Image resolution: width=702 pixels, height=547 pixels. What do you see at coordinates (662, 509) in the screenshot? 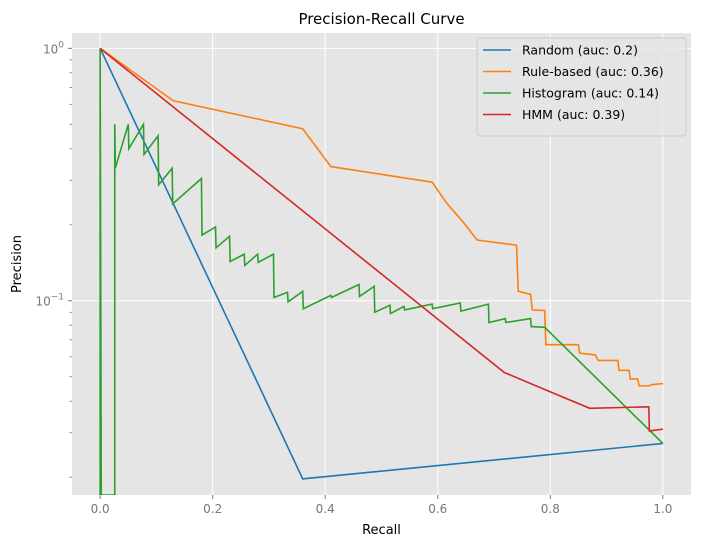
I see `x-tick-label: 1.0` at bounding box center [662, 509].